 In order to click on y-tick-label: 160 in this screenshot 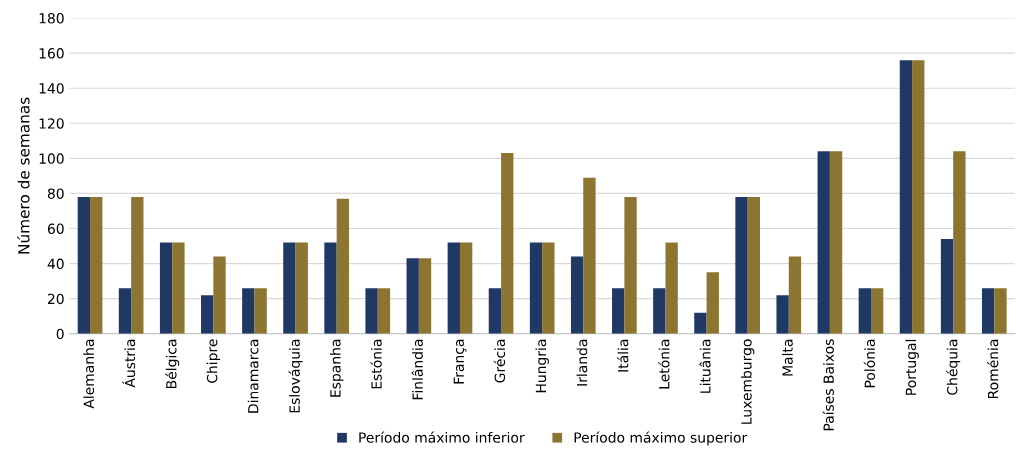, I will do `click(51, 53)`.